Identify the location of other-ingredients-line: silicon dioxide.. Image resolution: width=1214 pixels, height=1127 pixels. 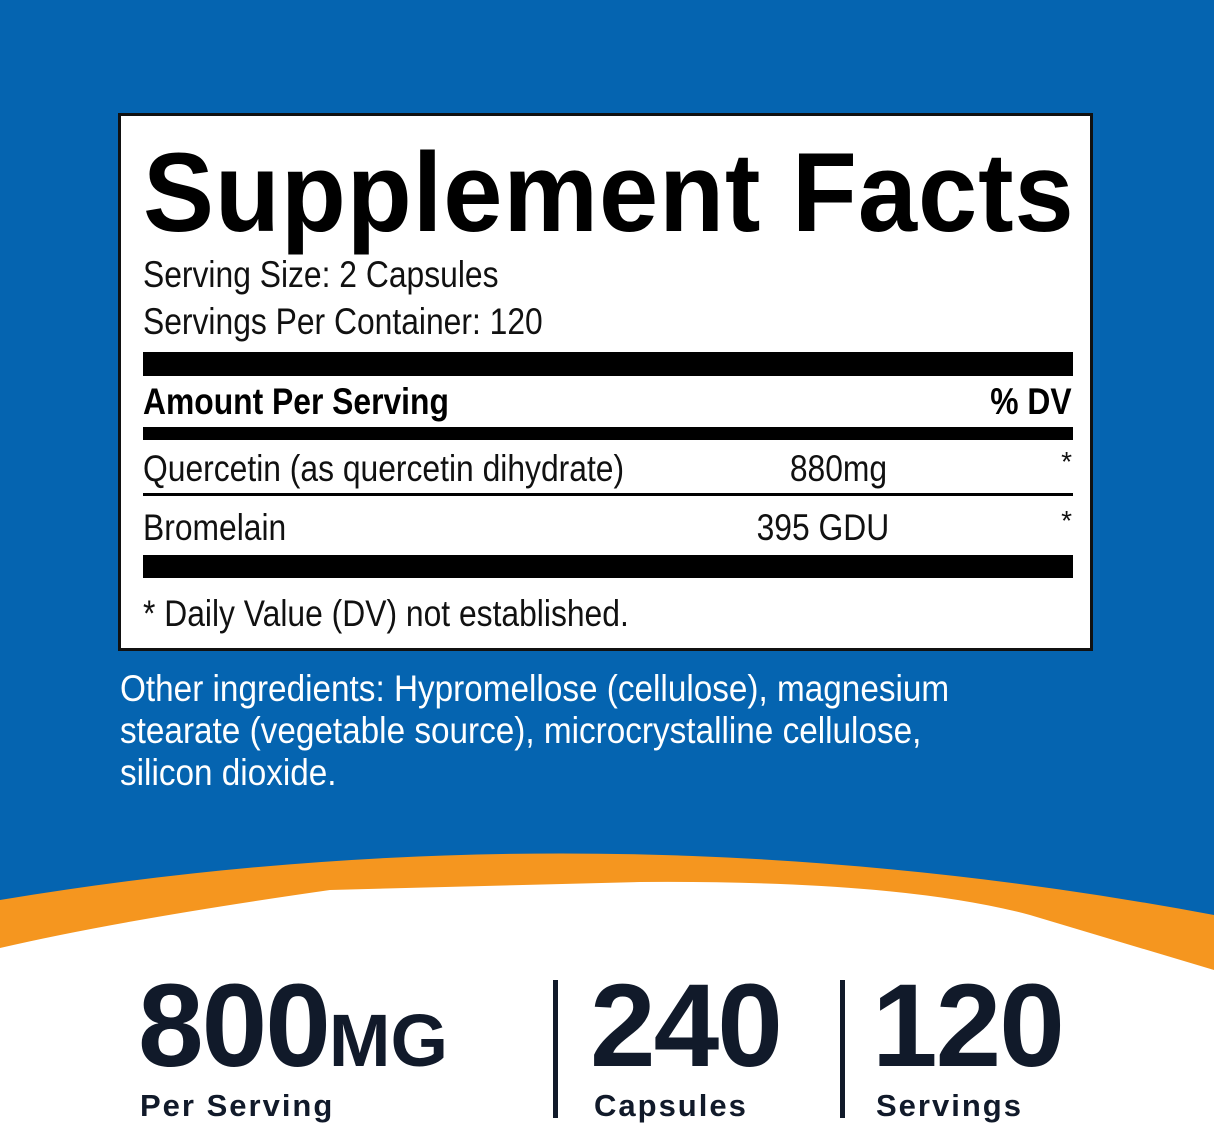
(228, 772).